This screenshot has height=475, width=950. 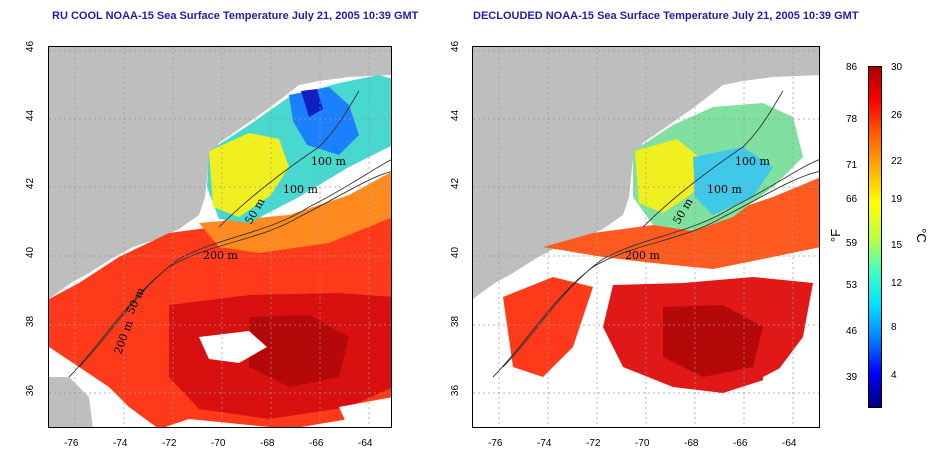 I want to click on sst-yellow-right, so click(x=667, y=176).